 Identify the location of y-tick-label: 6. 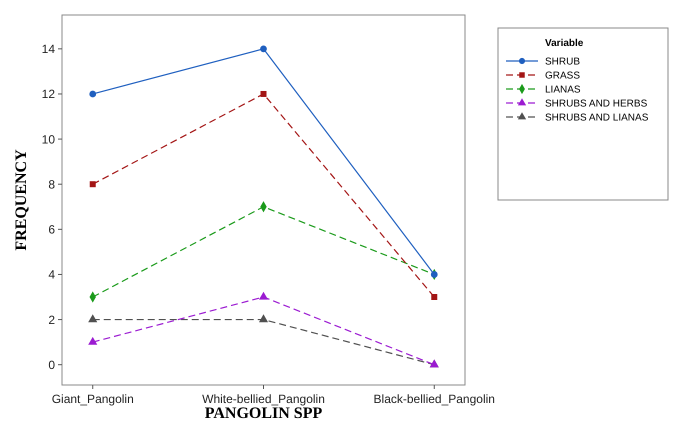
(52, 229).